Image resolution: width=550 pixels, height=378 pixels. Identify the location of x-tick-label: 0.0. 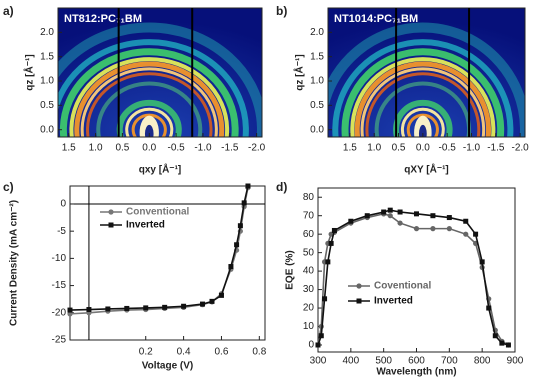
(423, 148).